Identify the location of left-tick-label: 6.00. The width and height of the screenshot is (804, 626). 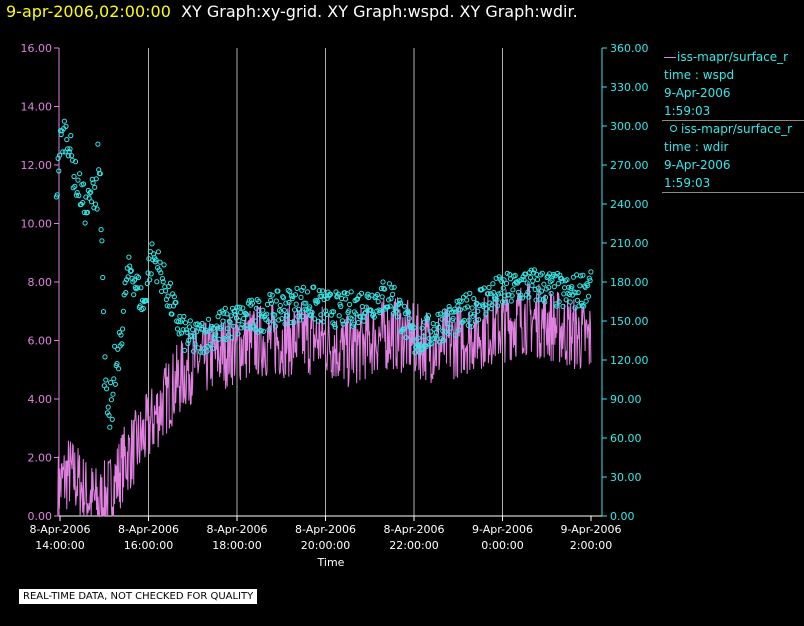
(40, 341).